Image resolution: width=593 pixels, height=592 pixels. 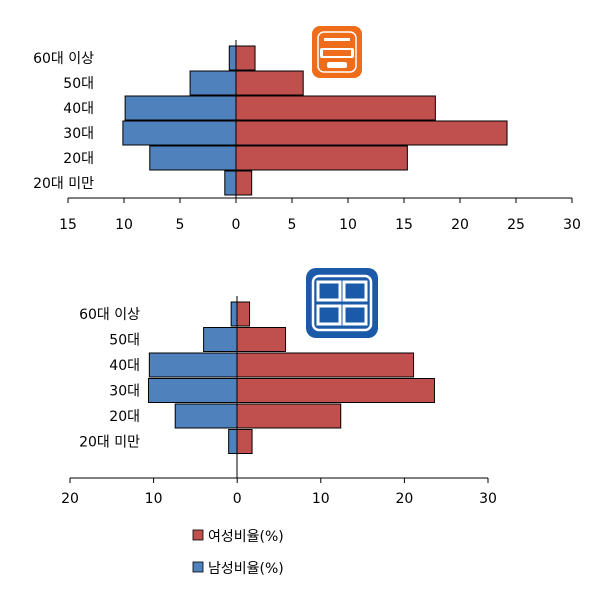 What do you see at coordinates (516, 225) in the screenshot?
I see `x-tick-label: 25` at bounding box center [516, 225].